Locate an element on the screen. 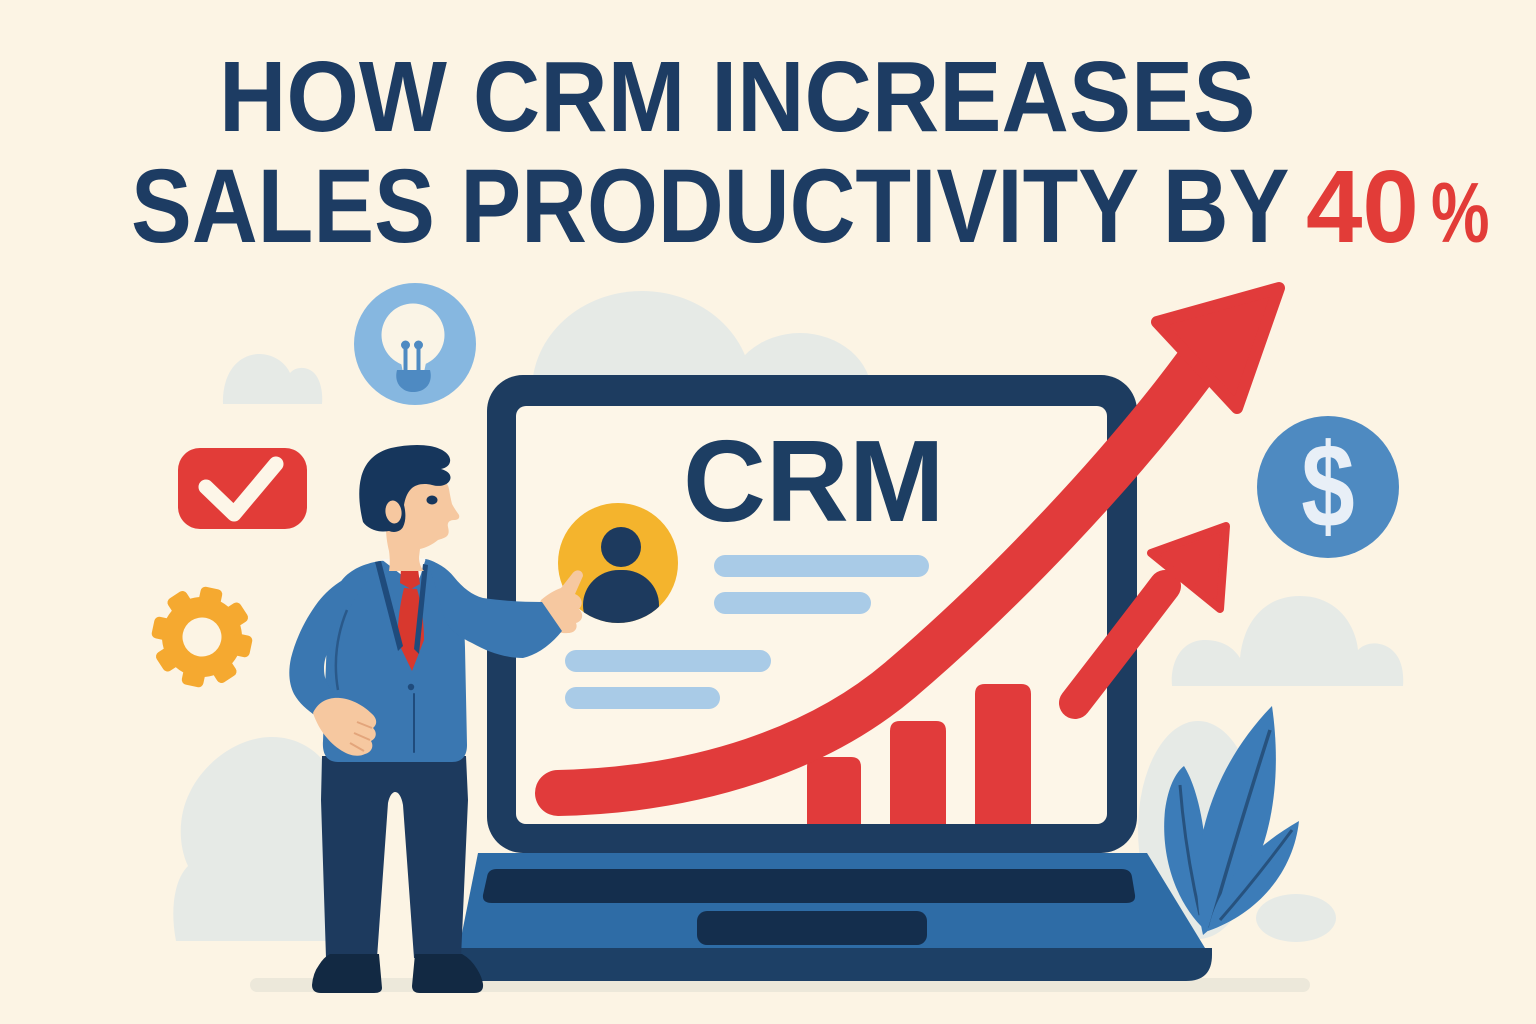 This screenshot has height=1024, width=1536. svg-text: HOW CRM INCREASES is located at coordinates (737, 97).